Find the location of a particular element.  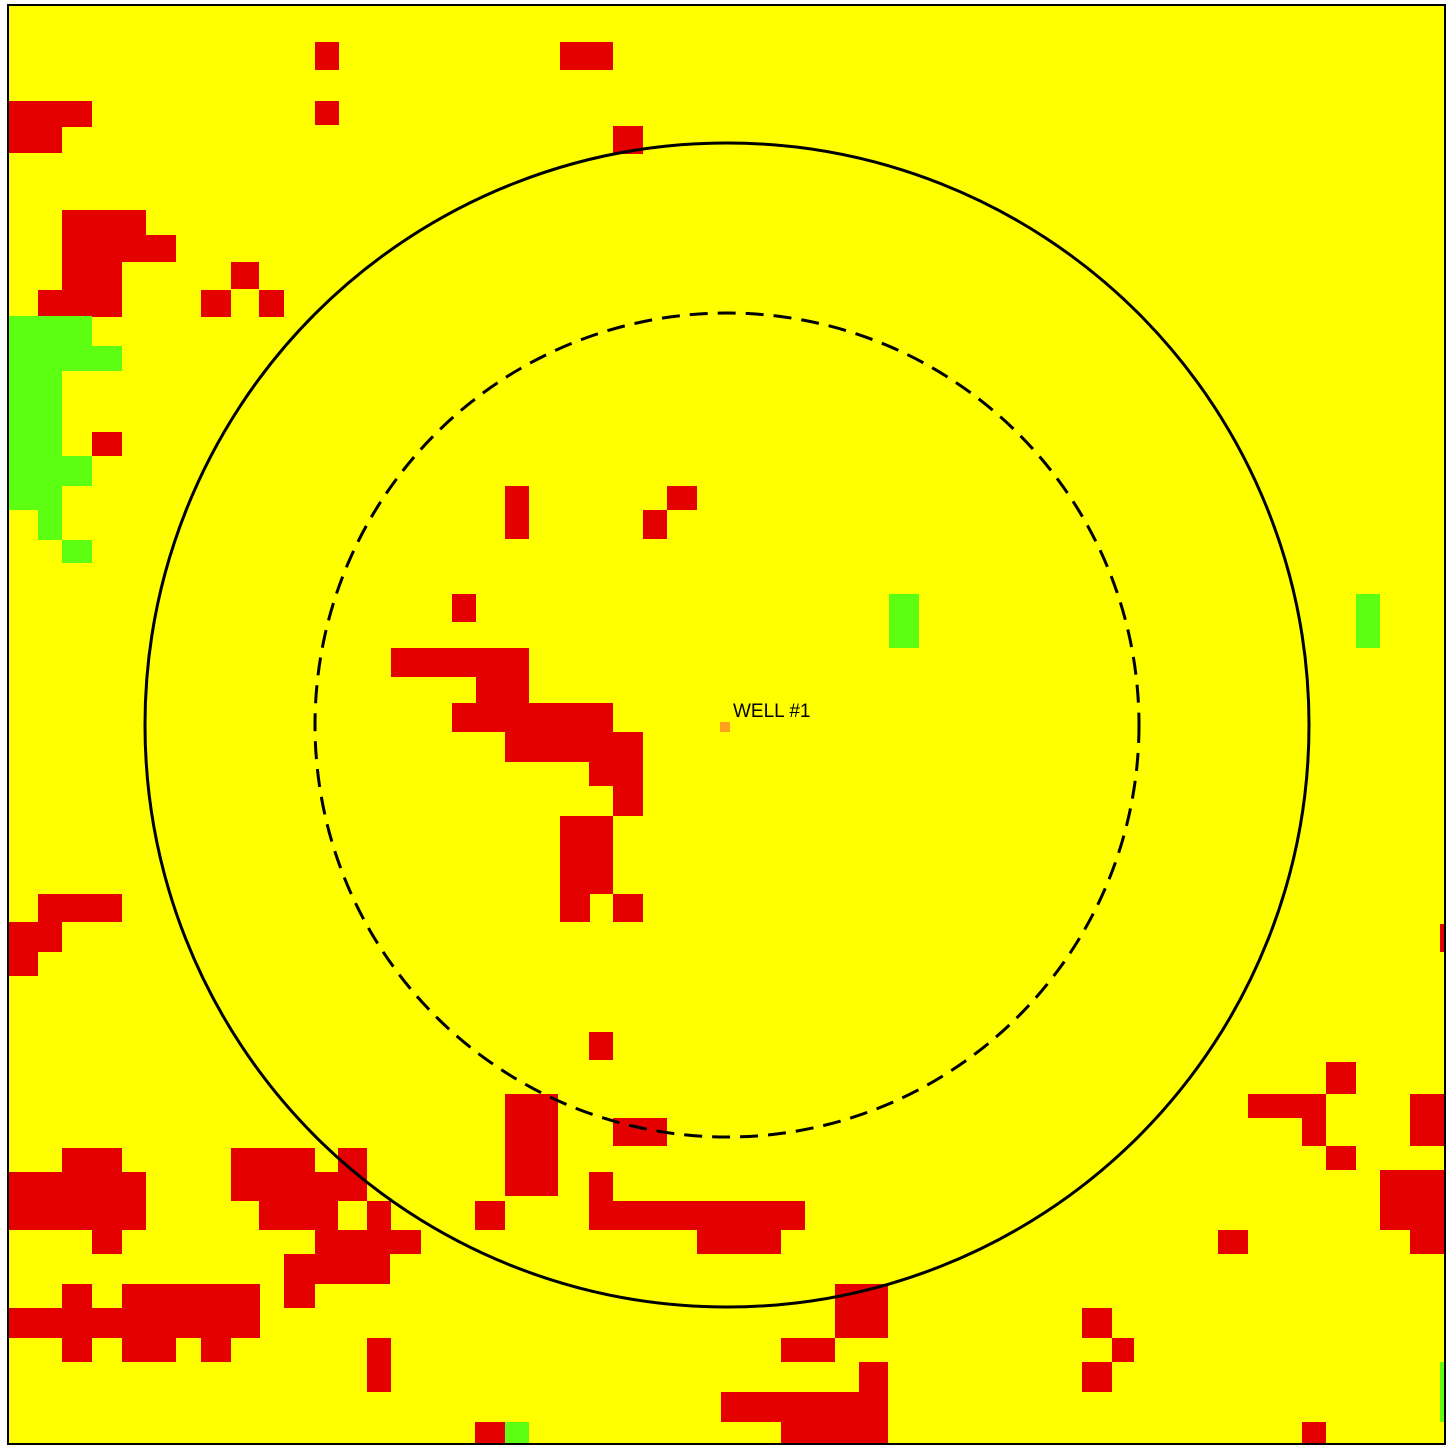

well-marker is located at coordinates (725, 727).